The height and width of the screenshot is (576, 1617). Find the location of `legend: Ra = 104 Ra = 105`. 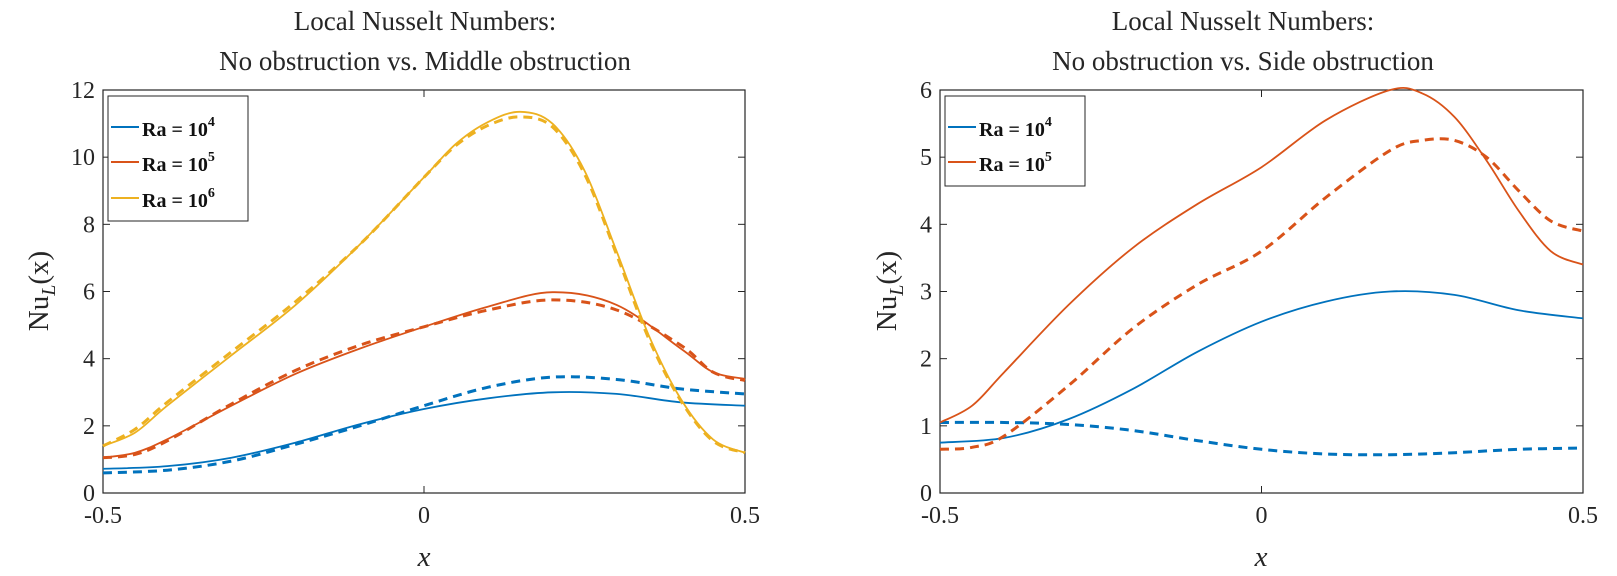

legend: Ra = 104 Ra = 105 is located at coordinates (1015, 141).